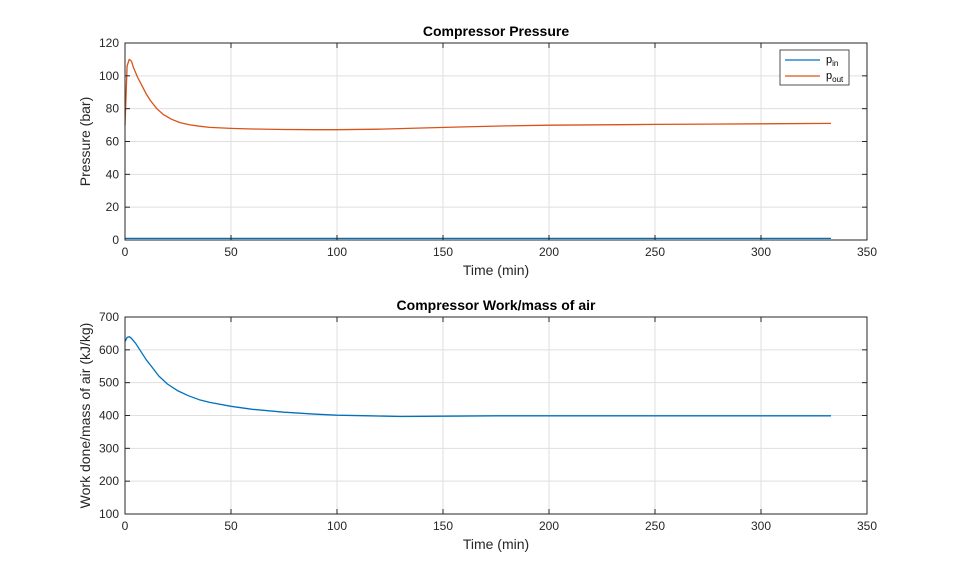  I want to click on y-axis-label: Work done/mass of air (kJ/kg), so click(85, 416).